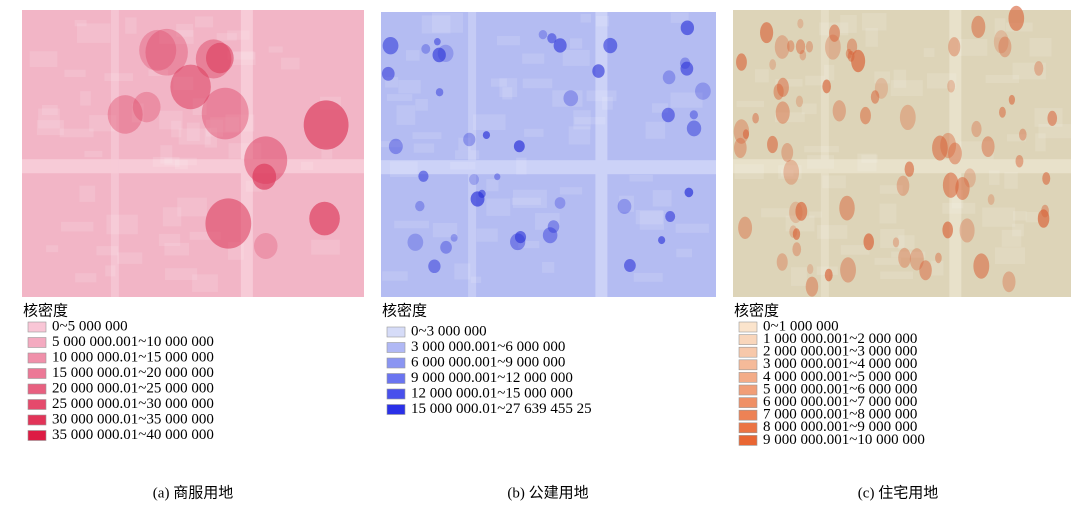 Image resolution: width=1084 pixels, height=521 pixels. Describe the element at coordinates (133, 435) in the screenshot. I see `legend-label: 35 000 000.01~40 000 000` at that location.